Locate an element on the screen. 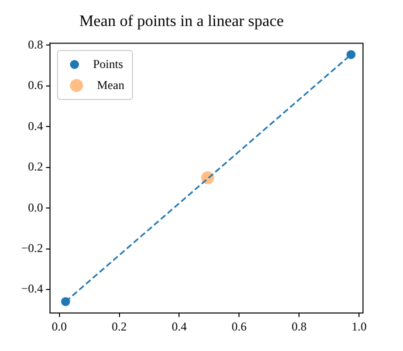 This screenshot has height=351, width=403. y-tick-label: −0.2 is located at coordinates (32, 248).